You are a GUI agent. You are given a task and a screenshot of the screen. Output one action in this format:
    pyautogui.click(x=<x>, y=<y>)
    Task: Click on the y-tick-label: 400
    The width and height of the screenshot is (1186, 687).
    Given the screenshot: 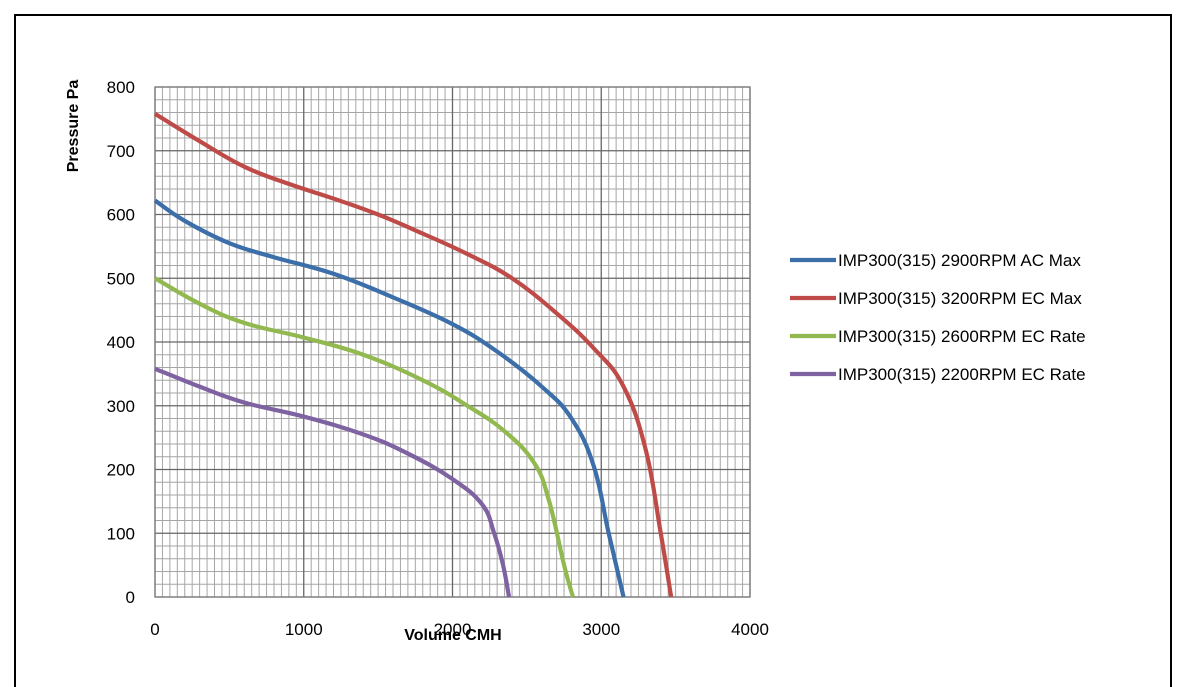 What is the action you would take?
    pyautogui.click(x=121, y=342)
    